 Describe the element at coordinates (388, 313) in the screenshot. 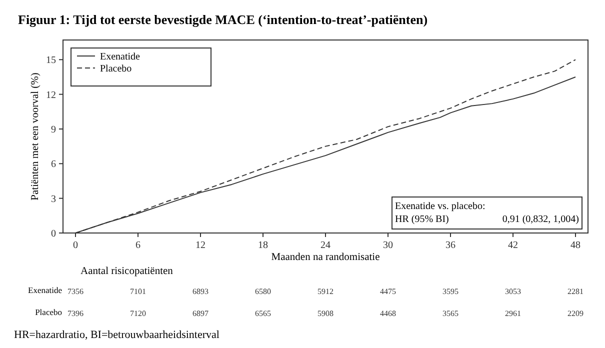

I see `text: 4468` at that location.